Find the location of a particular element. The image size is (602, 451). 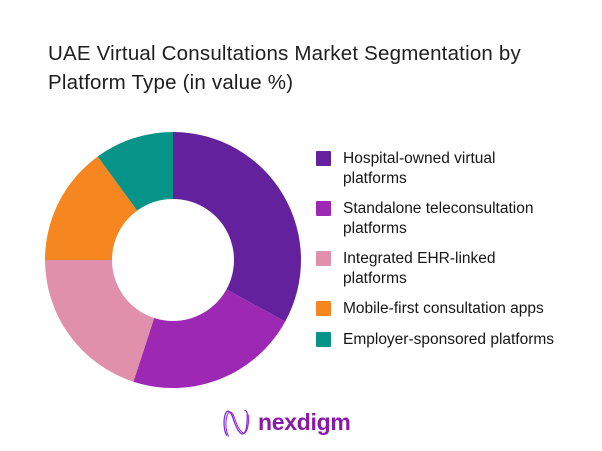

legend-label-2: Standalone teleconsultation platforms is located at coordinates (438, 218).